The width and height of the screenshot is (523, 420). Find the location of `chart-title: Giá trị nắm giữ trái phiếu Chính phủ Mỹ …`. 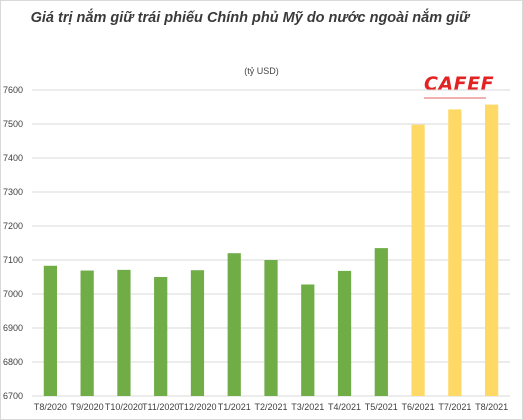

chart-title: Giá trị nắm giữ trái phiếu Chính phủ Mỹ … is located at coordinates (250, 18).